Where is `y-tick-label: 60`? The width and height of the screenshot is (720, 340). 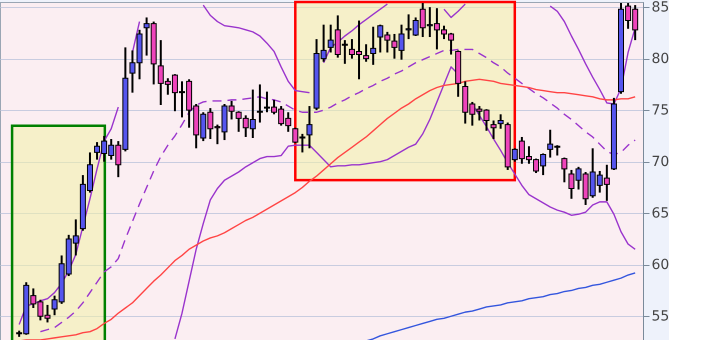
y-tick-label: 60 is located at coordinates (661, 265).